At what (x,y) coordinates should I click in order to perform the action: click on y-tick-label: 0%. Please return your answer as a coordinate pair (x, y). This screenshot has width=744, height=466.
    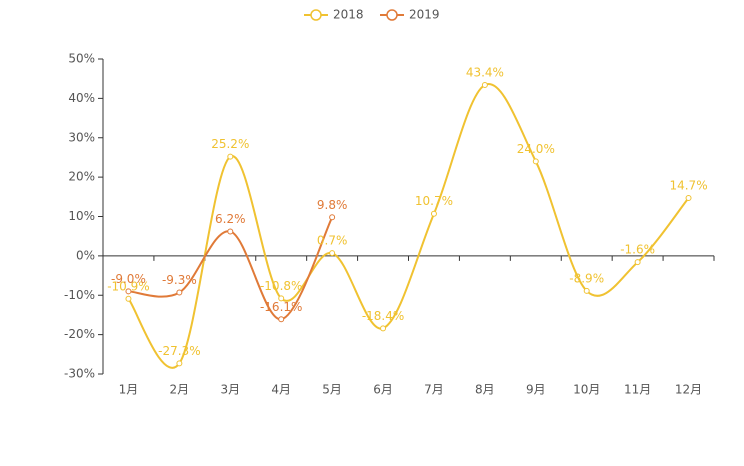
    Looking at the image, I should click on (85, 255).